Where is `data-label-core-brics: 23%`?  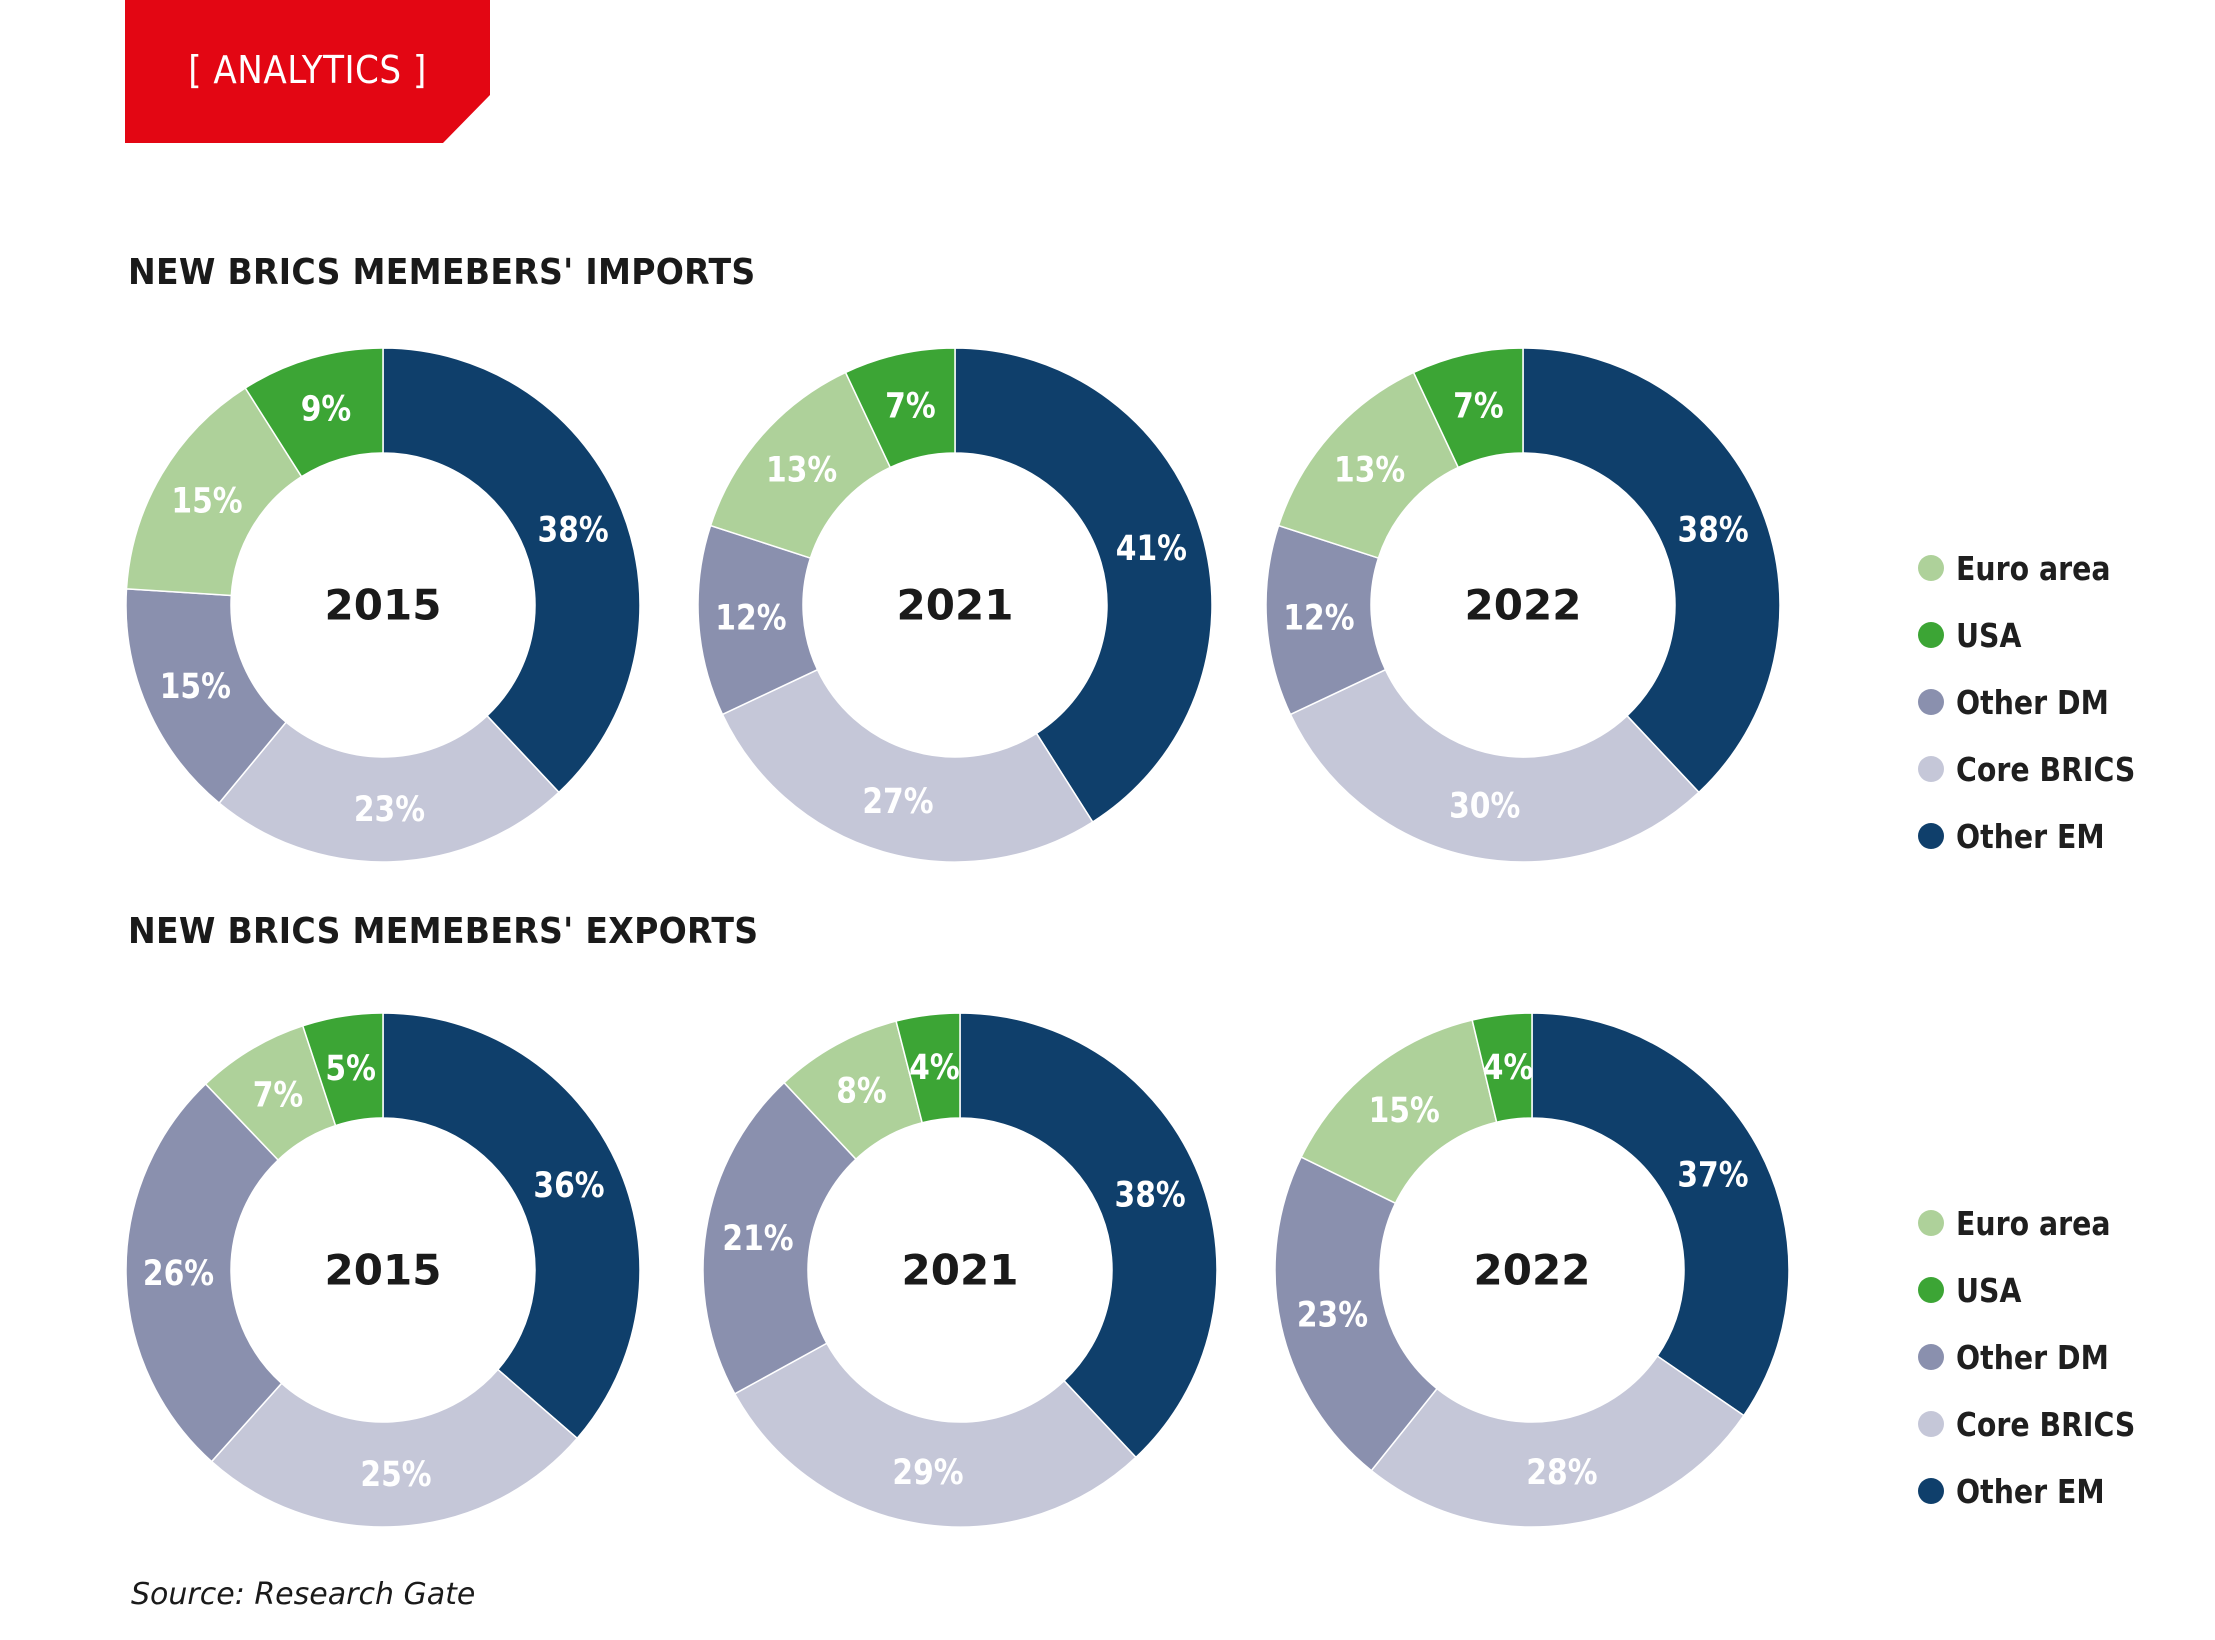
data-label-core-brics: 23% is located at coordinates (389, 809).